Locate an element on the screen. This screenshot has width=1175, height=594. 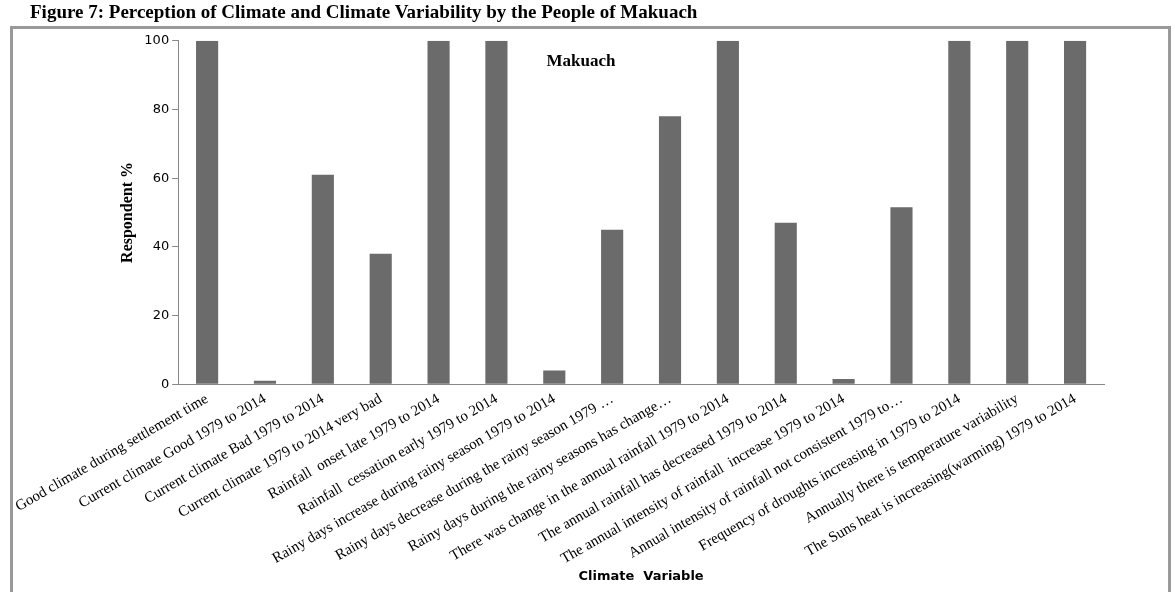
y-tick-label: 100 is located at coordinates (157, 40).